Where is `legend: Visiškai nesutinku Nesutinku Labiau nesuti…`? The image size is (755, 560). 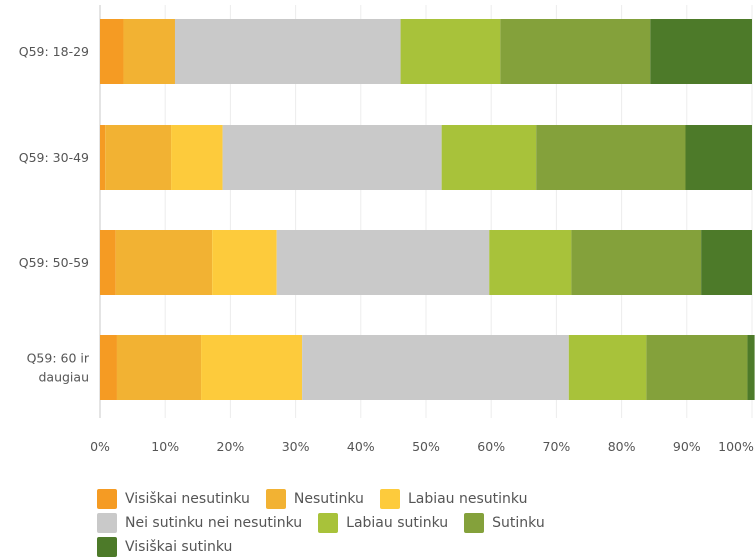 legend: Visiškai nesutinku Nesutinku Labiau nesuti… is located at coordinates (417, 523).